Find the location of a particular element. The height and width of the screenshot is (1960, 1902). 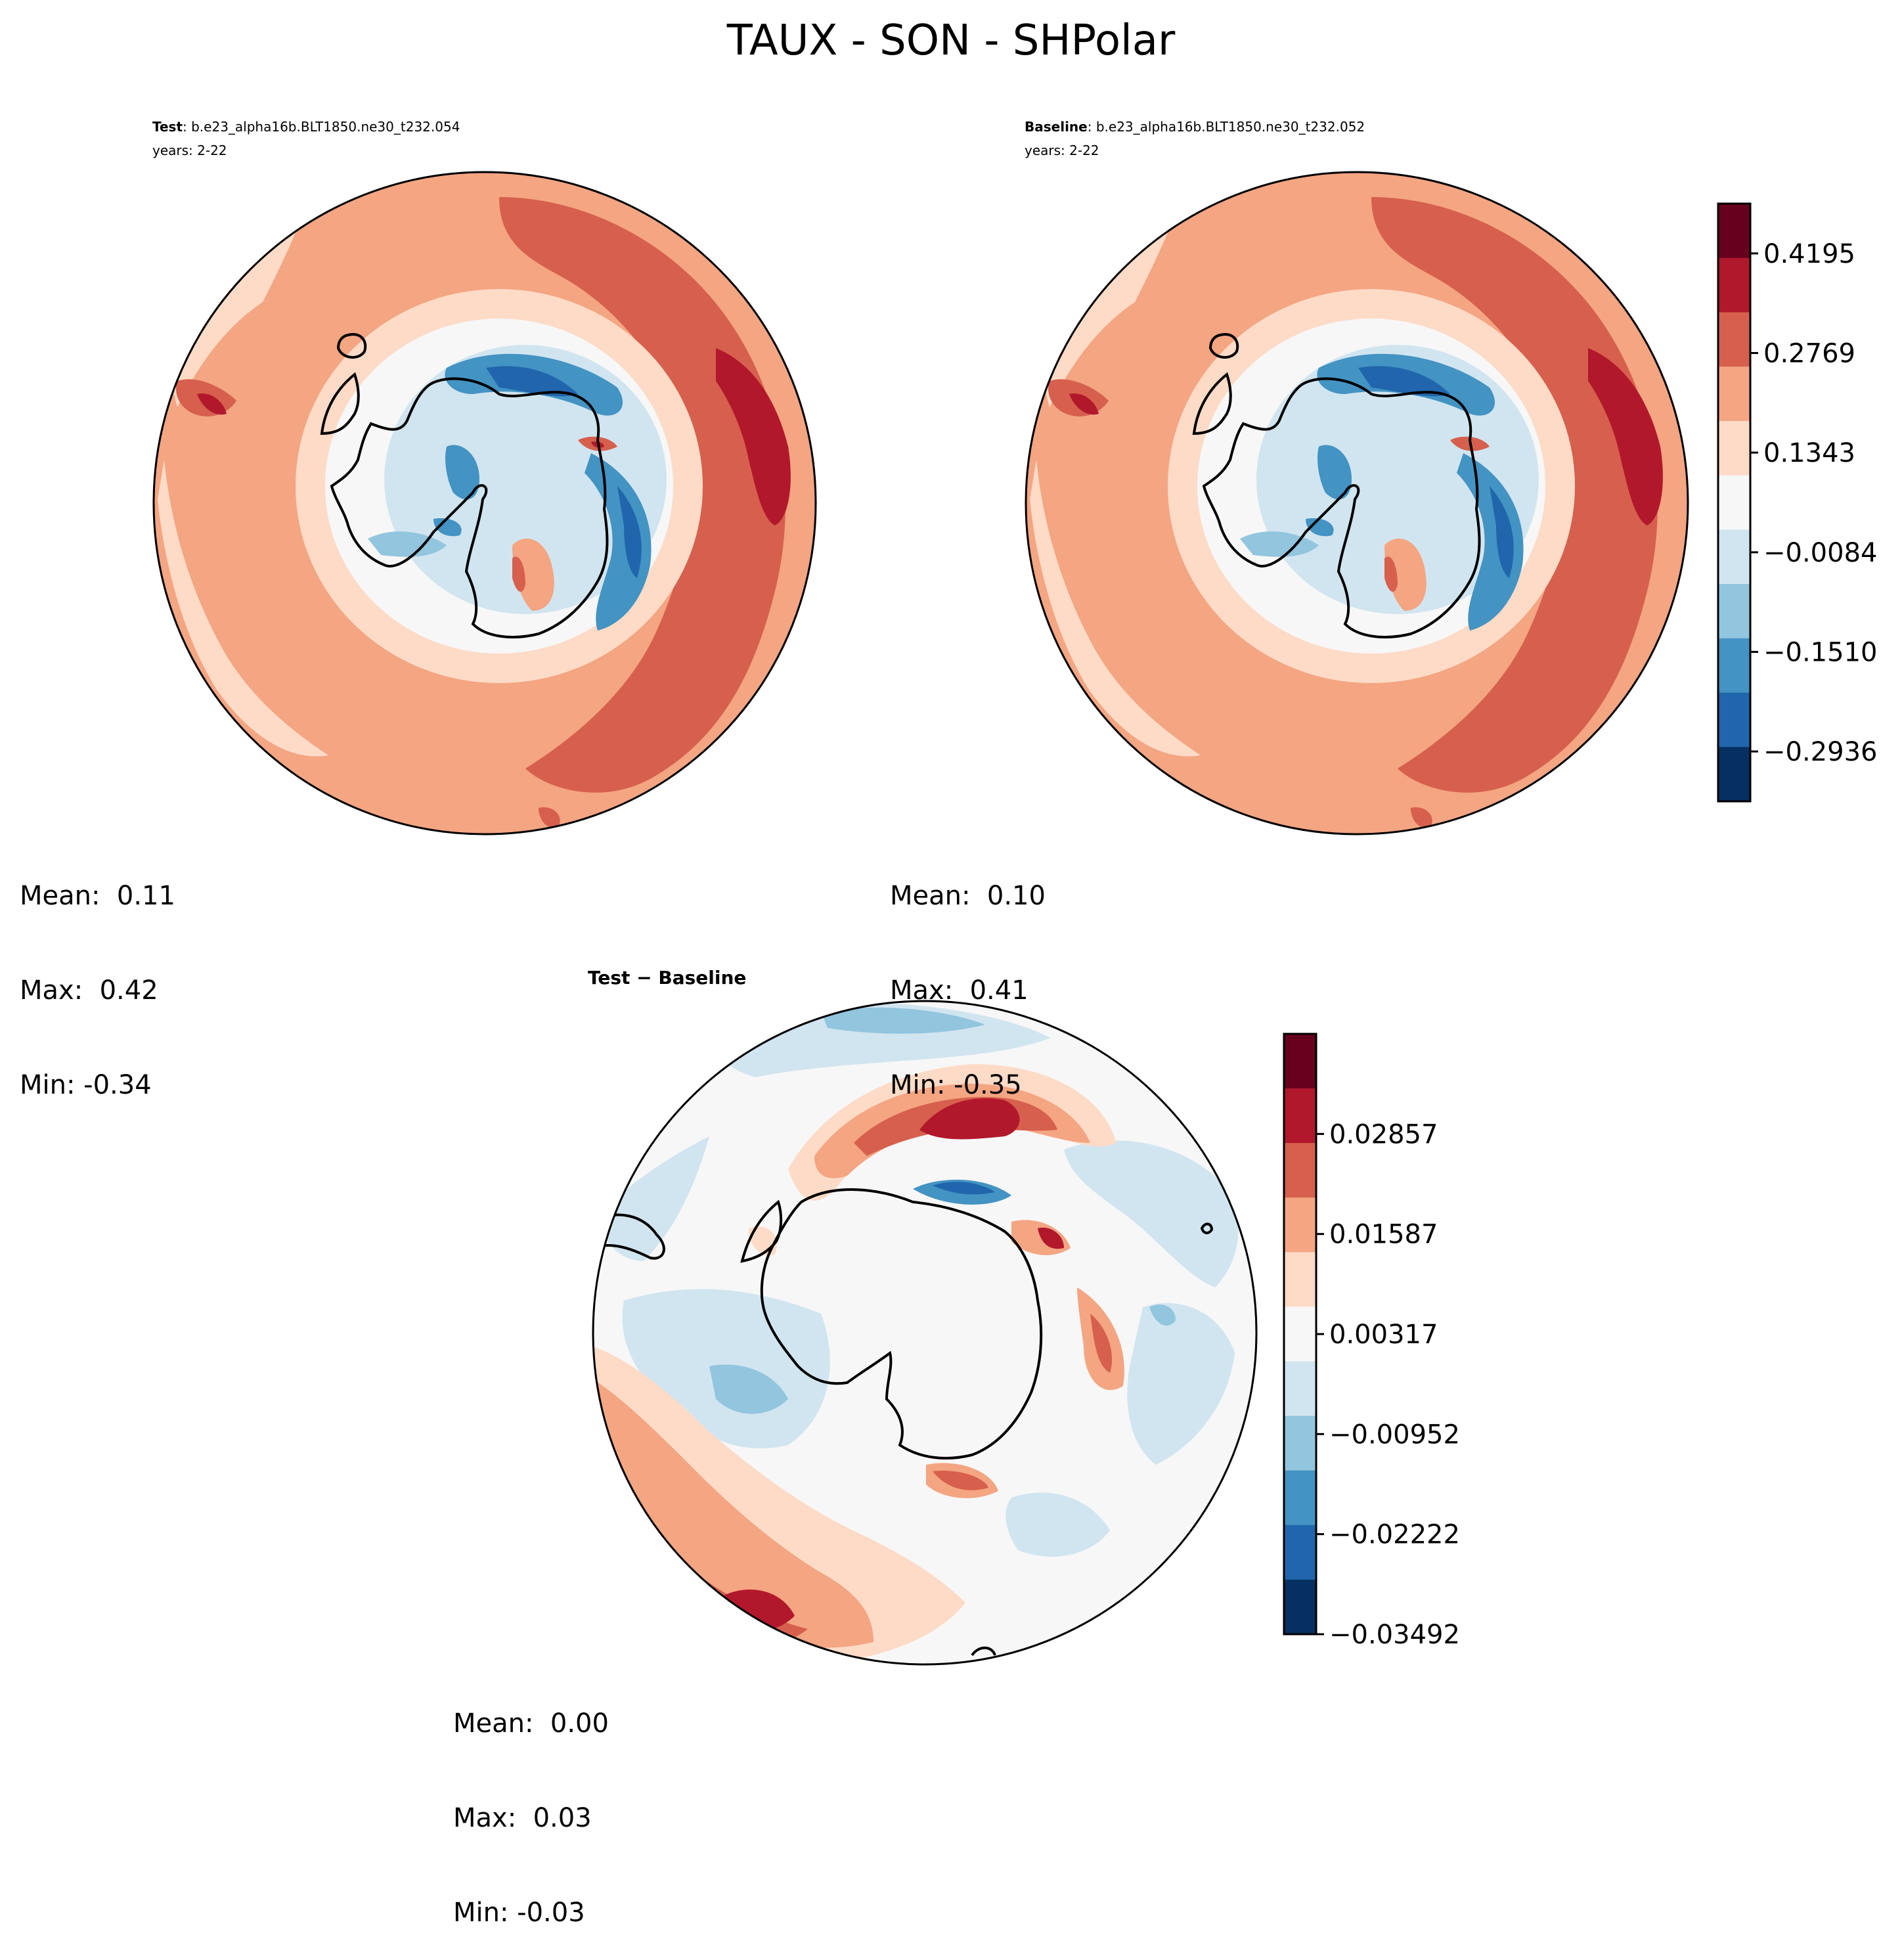

stats-diff: Mean: 0.00 Max: 0.03 Min: -0.03 is located at coordinates (531, 1802).